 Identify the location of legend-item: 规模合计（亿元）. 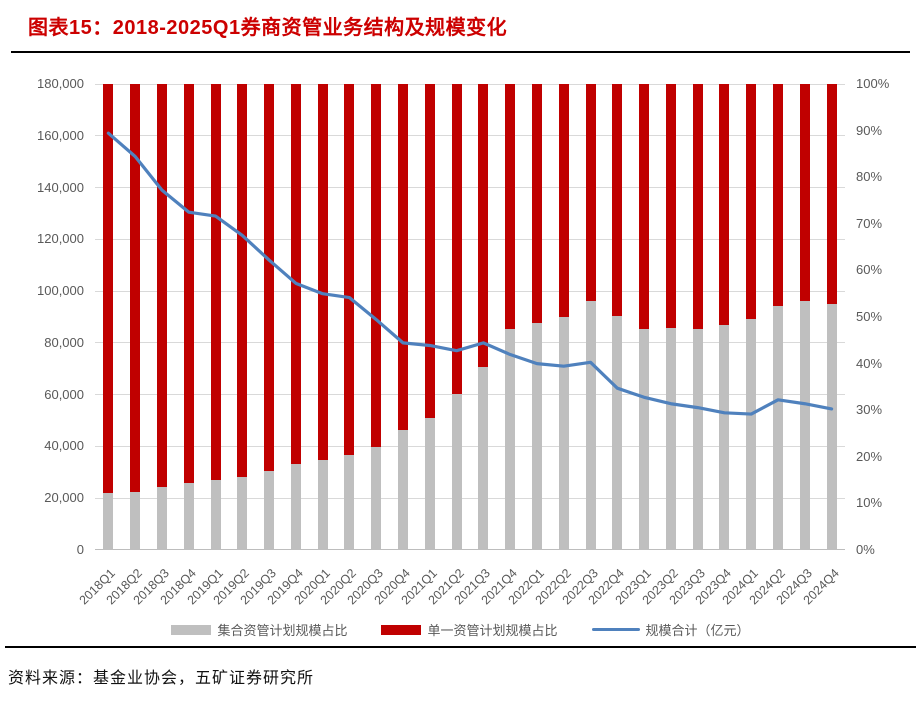
(670, 629).